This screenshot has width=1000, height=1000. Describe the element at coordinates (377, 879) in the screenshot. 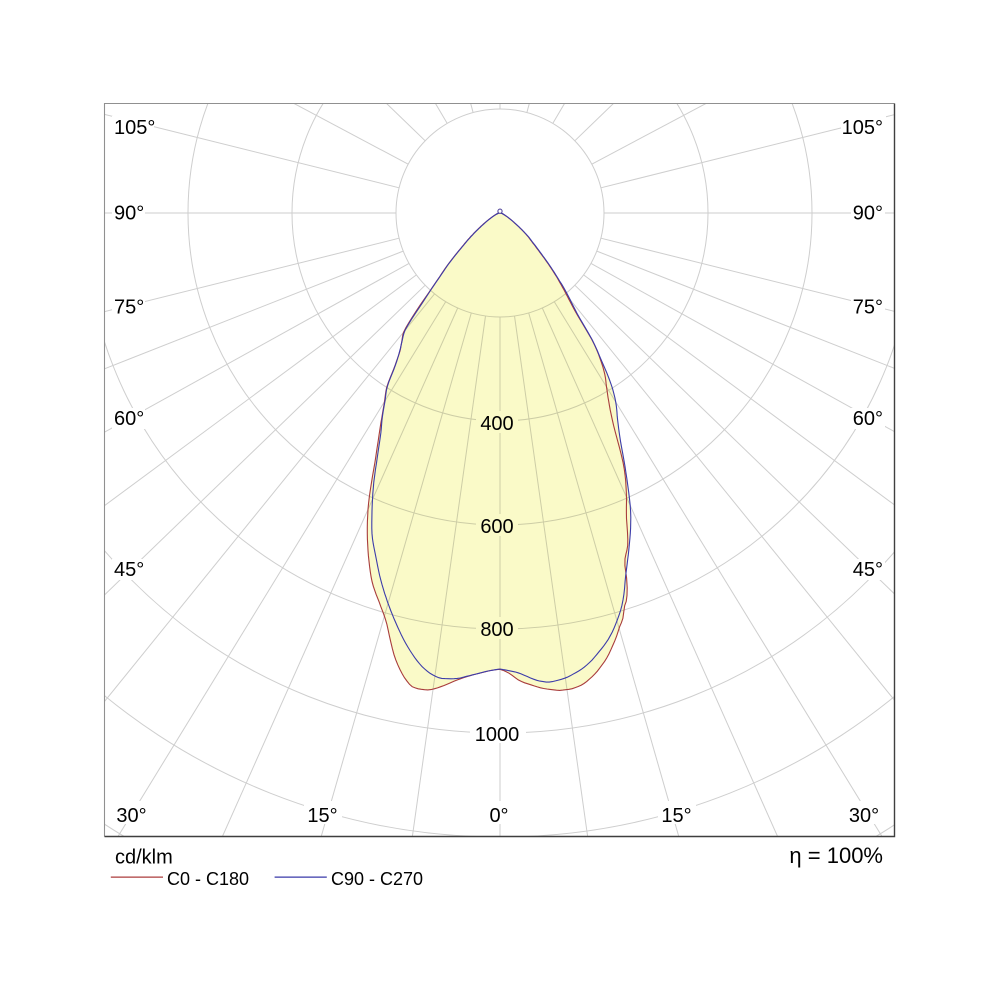

I see `svg-text: C90 - C270` at that location.